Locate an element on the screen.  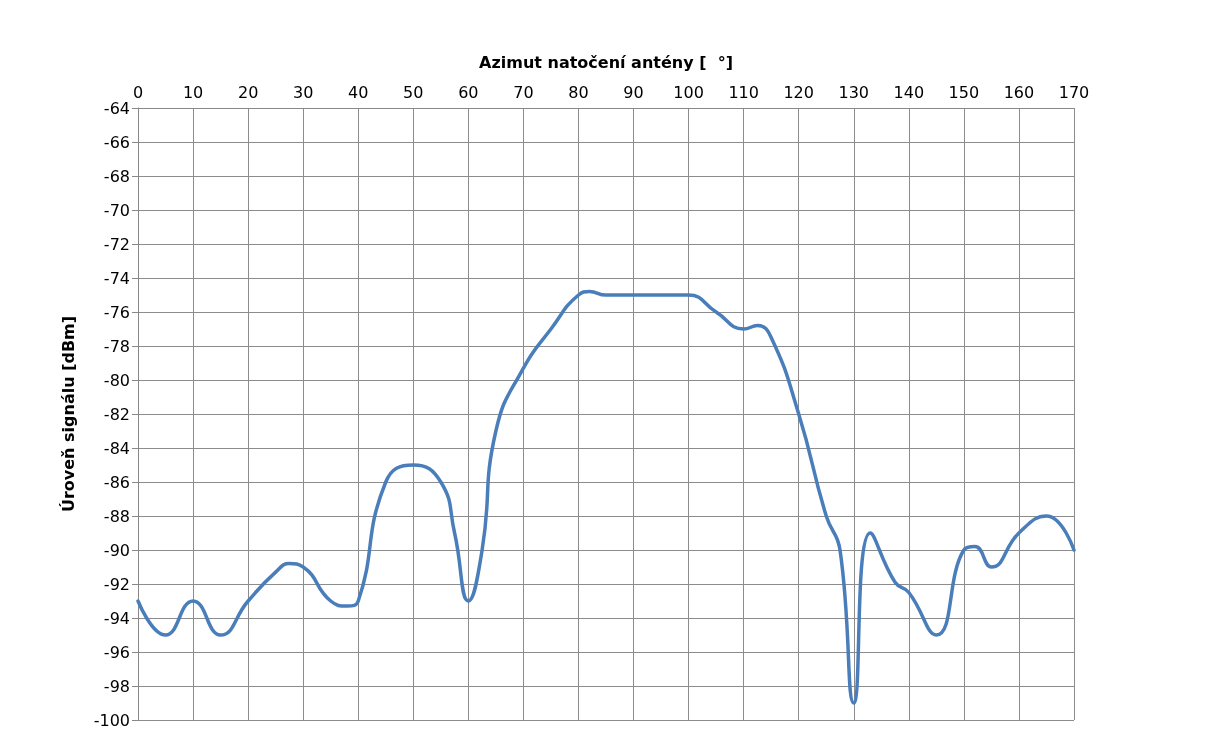
x-tick-label: 120 is located at coordinates (798, 92).